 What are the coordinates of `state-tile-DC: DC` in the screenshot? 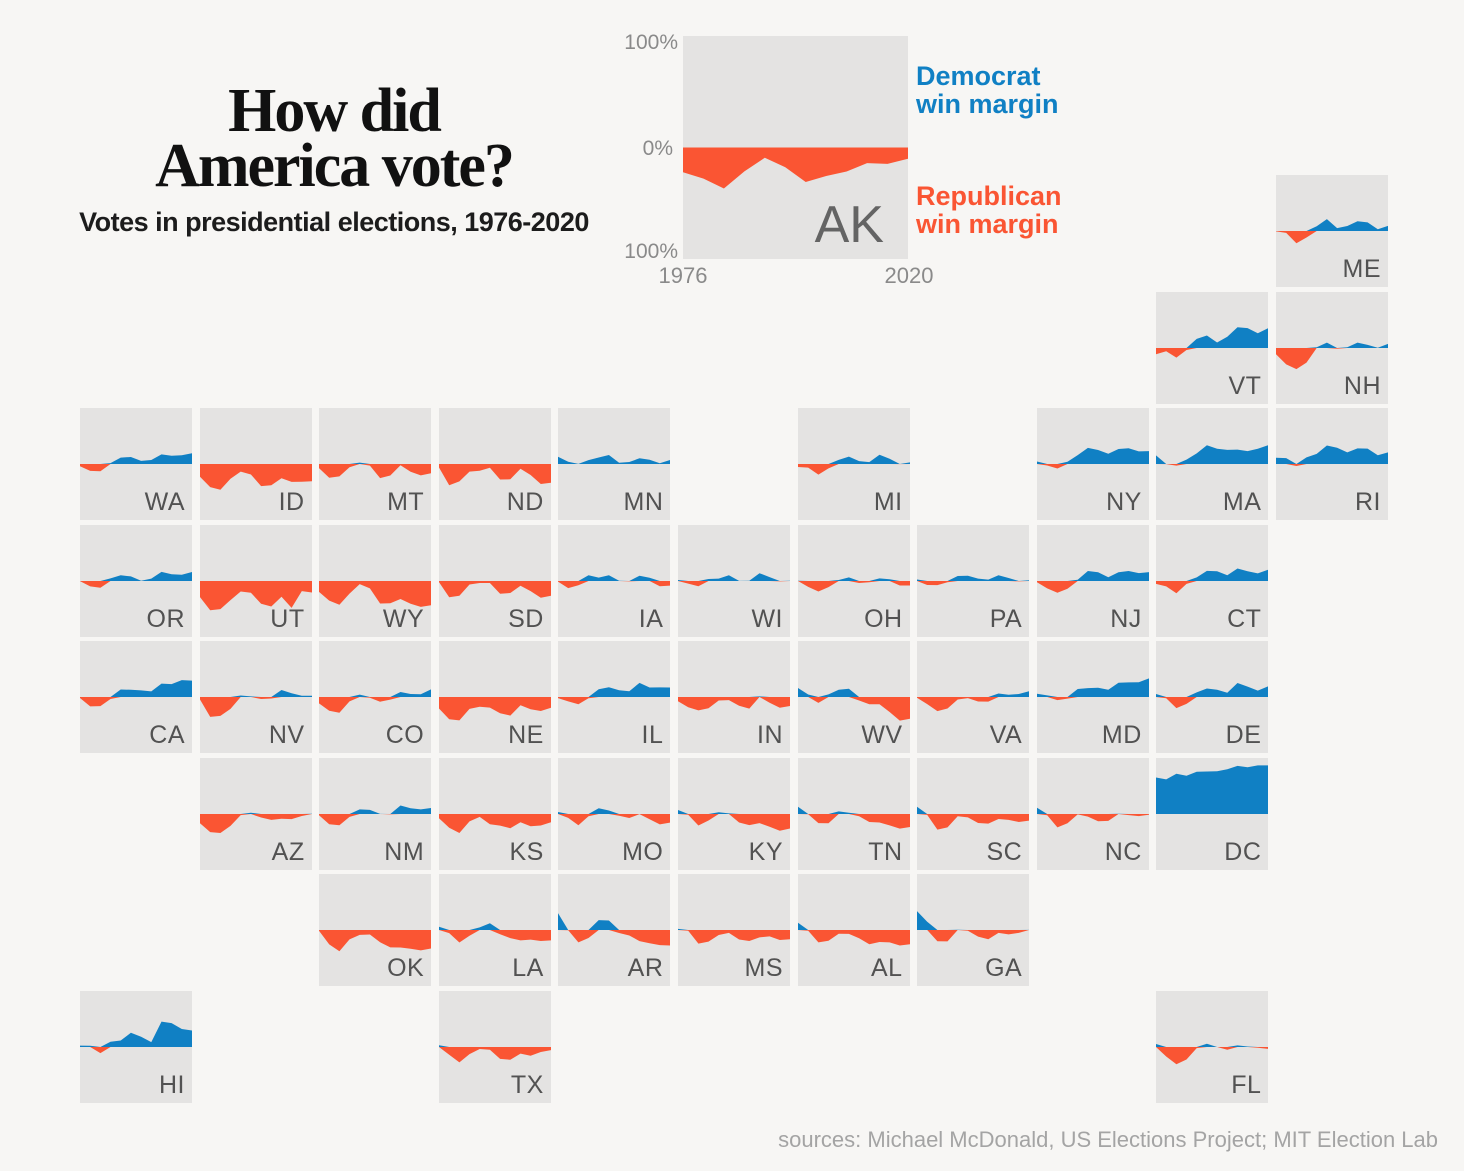 It's located at (1212, 813).